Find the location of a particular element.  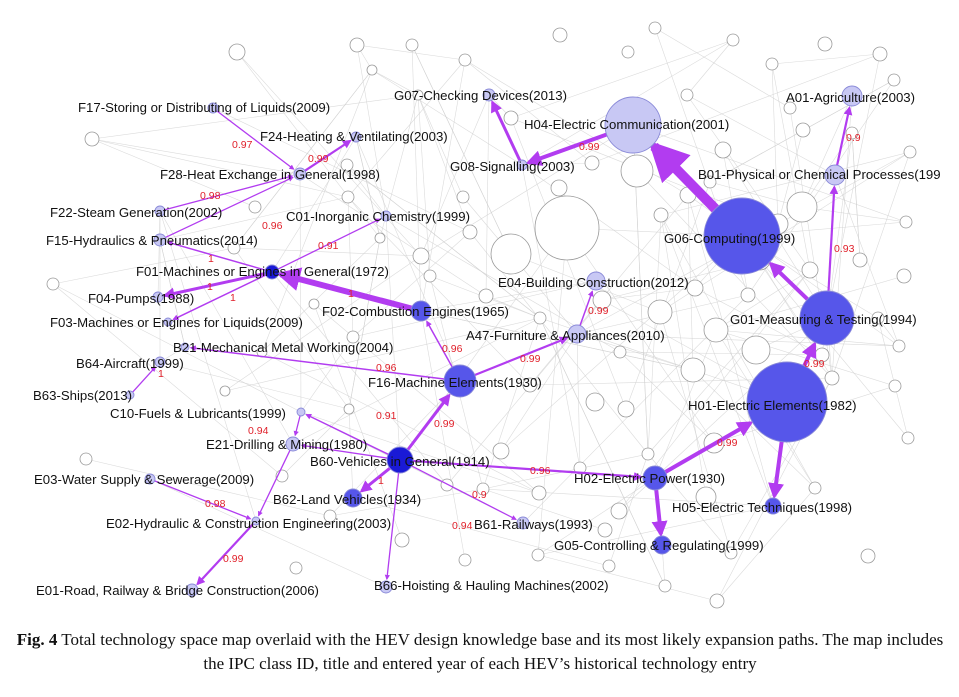

expansion-edge-e03-e02 is located at coordinates (203, 500).